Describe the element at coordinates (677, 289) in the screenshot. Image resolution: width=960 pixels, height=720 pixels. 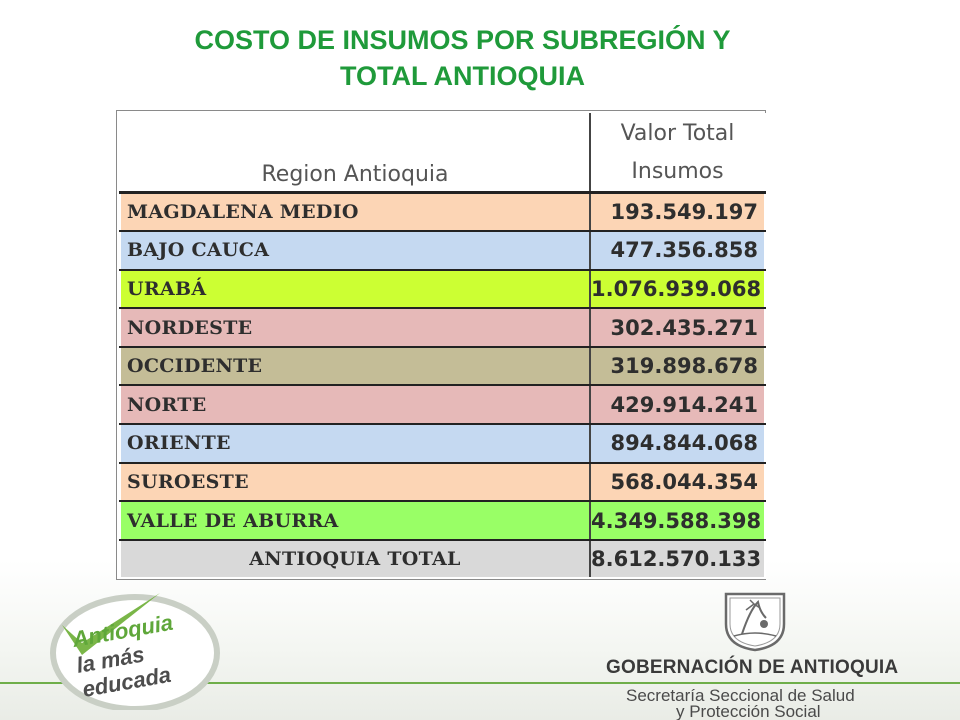
I see `region-value: 1.076.939.068` at that location.